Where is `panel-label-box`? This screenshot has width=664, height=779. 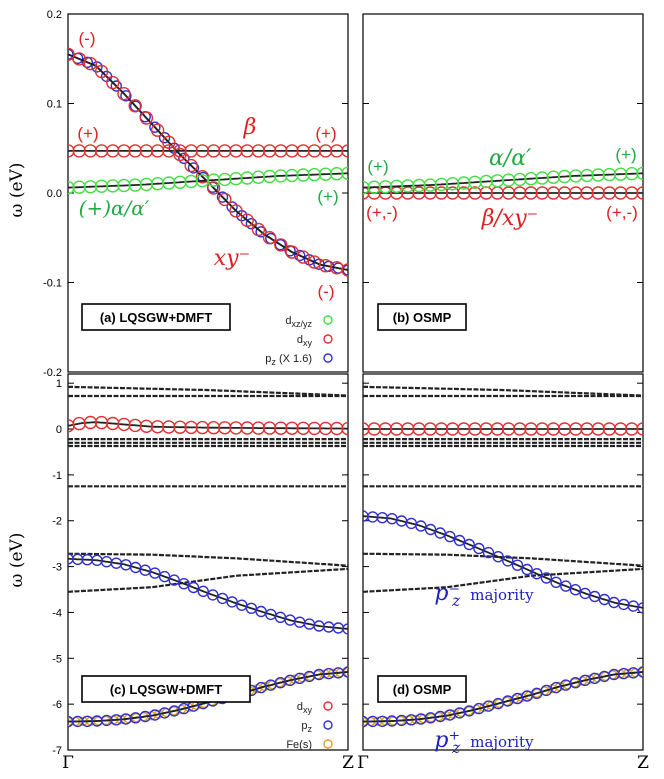
panel-label-box is located at coordinates (156, 317).